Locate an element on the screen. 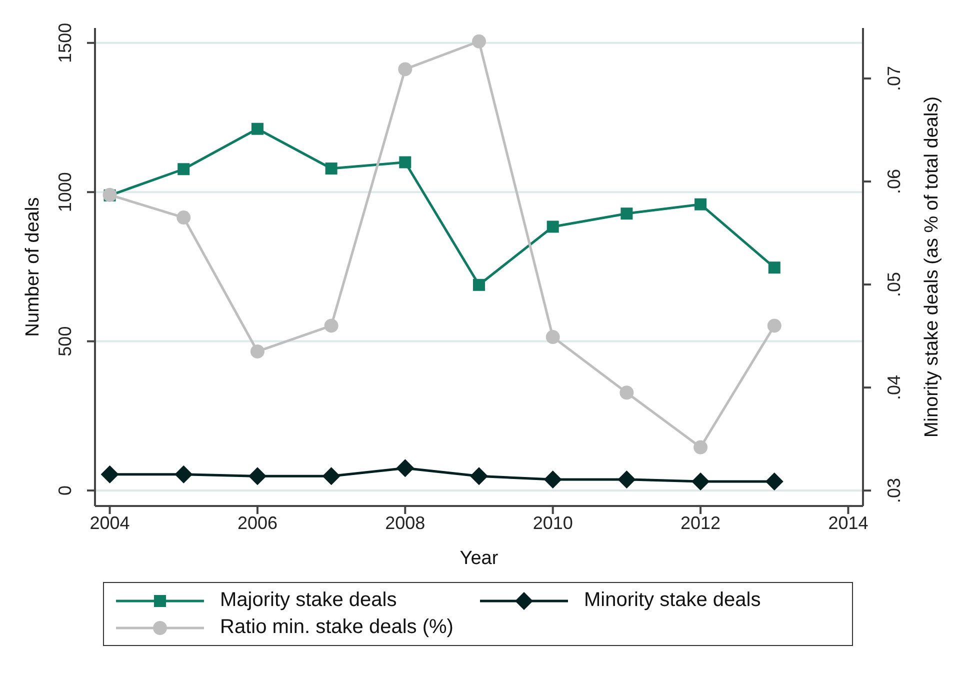  y2-tick-label: .04 is located at coordinates (894, 387).